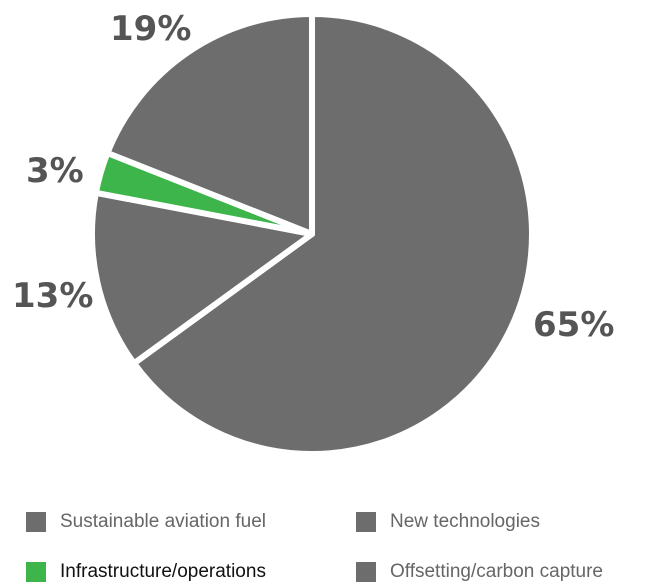  I want to click on slice-offsetting, so click(202, 278).